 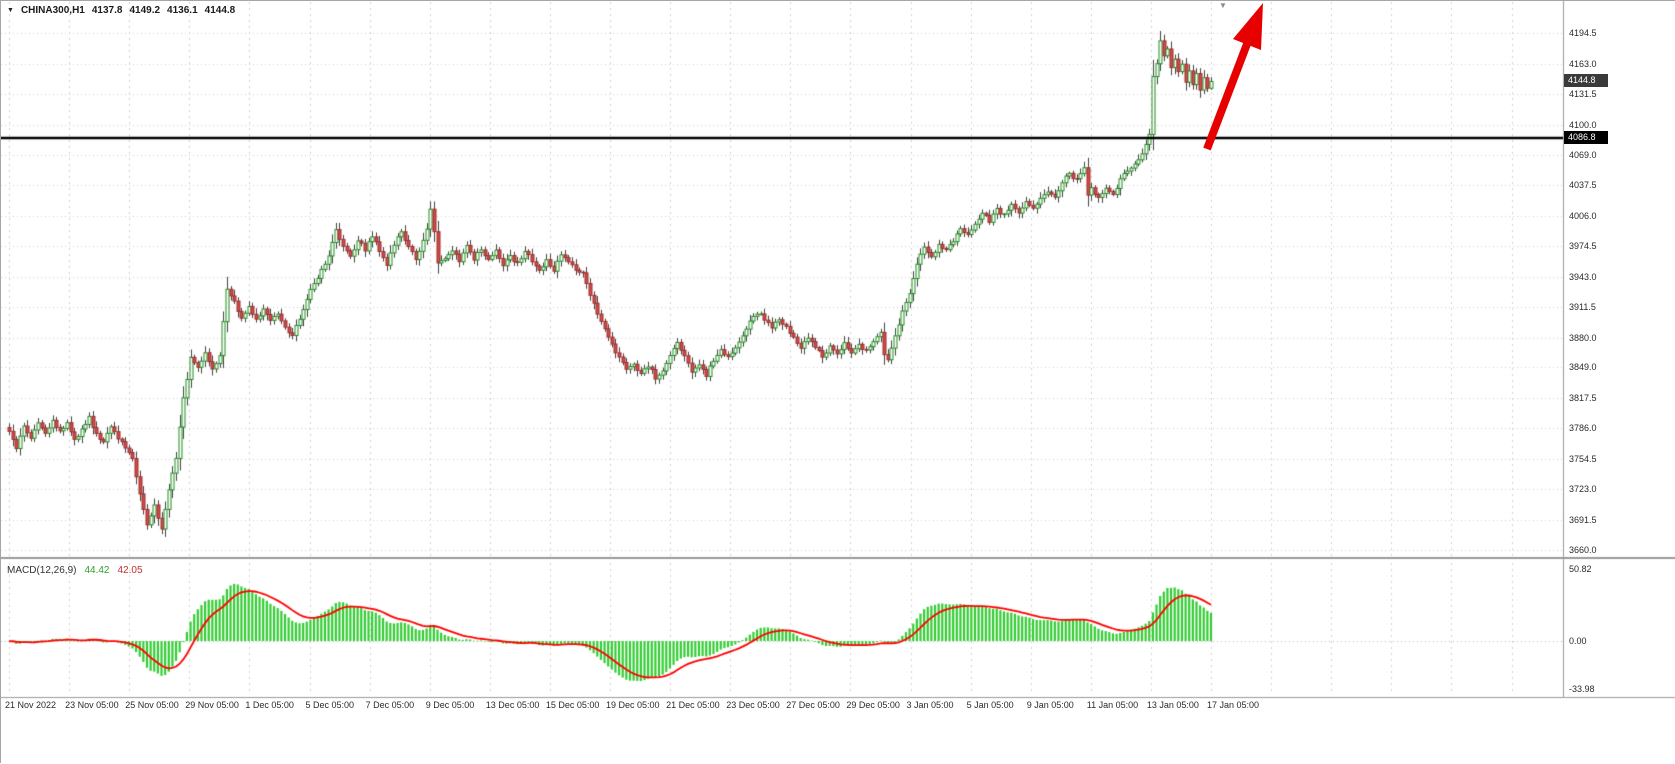 What do you see at coordinates (1583, 33) in the screenshot?
I see `price-tick-label: 4194.5` at bounding box center [1583, 33].